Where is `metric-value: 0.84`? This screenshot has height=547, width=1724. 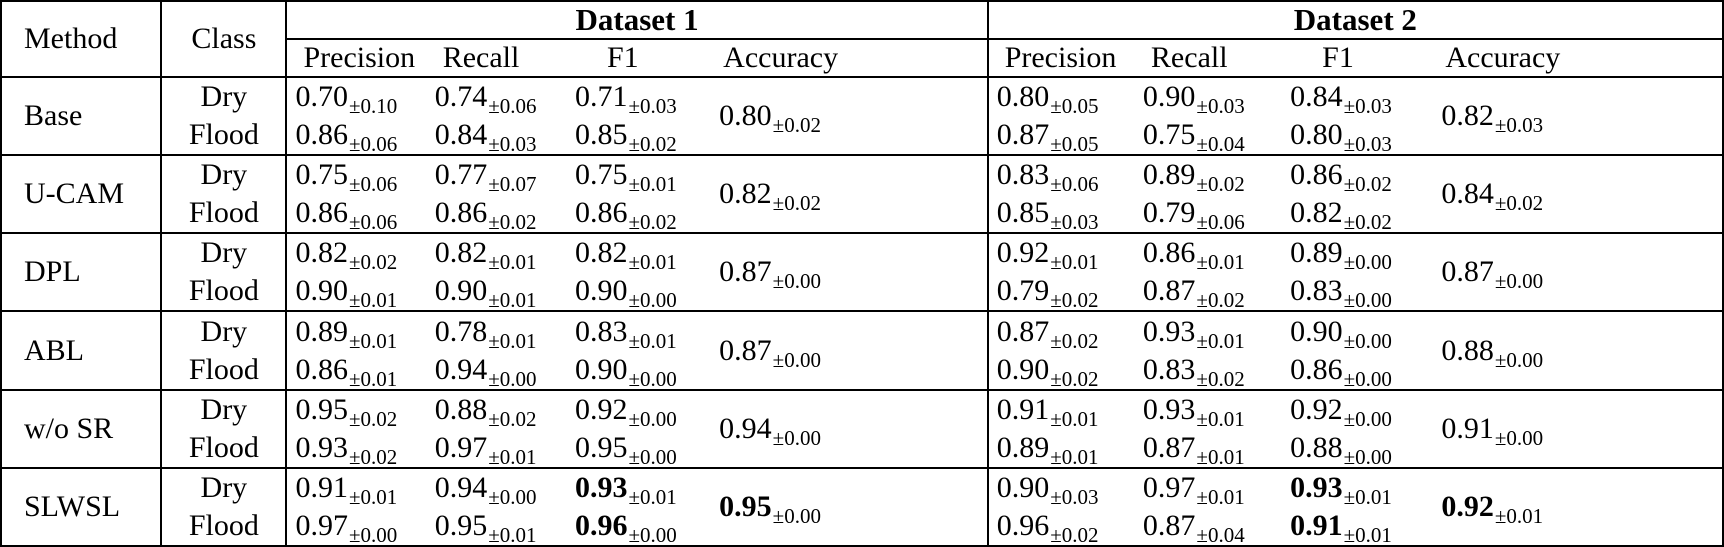
metric-value: 0.84 is located at coordinates (461, 135).